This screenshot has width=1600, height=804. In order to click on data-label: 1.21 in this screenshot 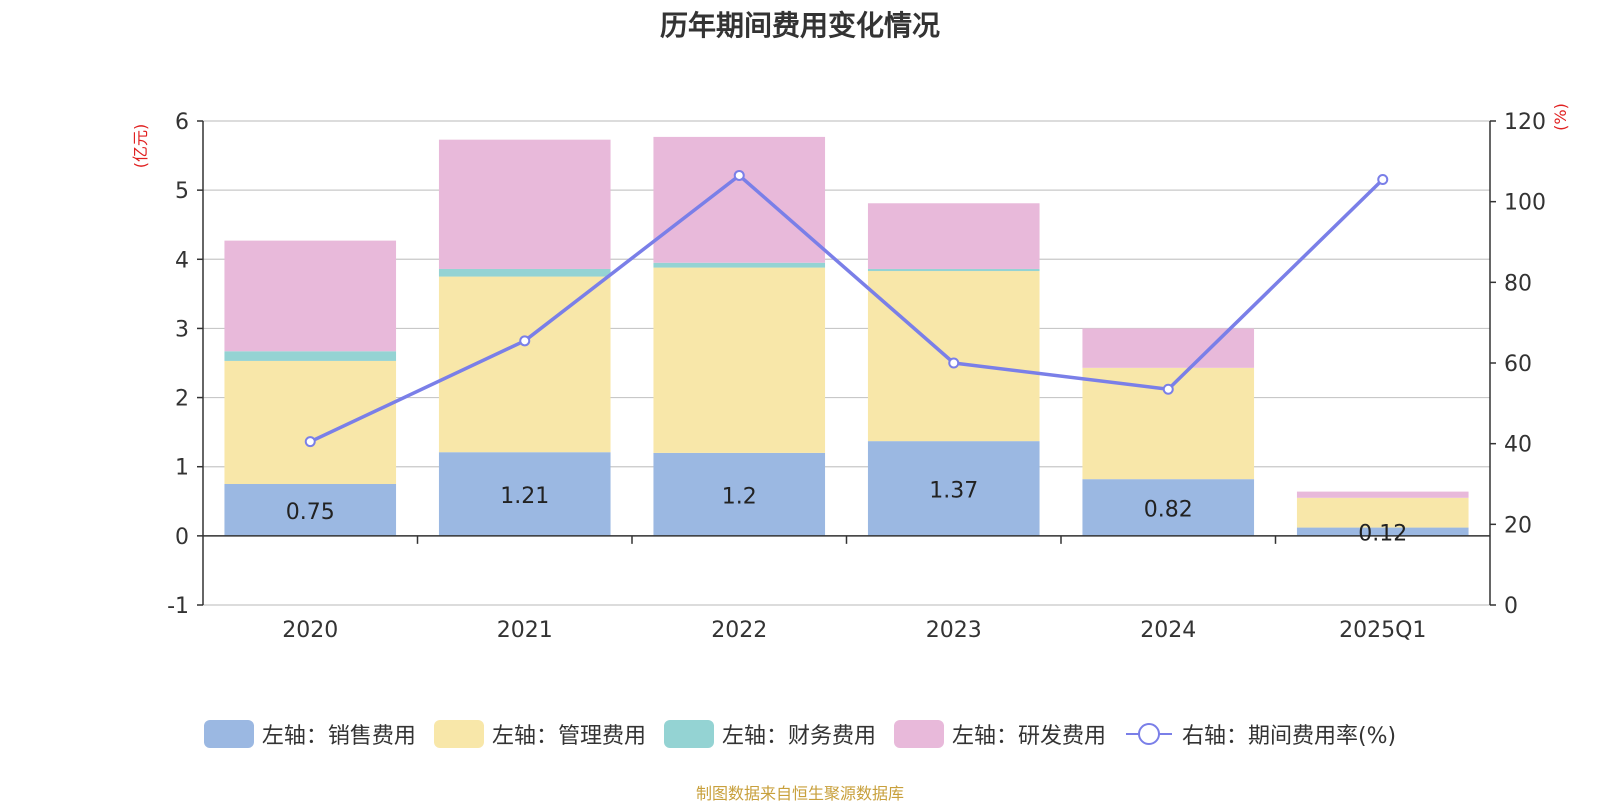, I will do `click(524, 496)`.